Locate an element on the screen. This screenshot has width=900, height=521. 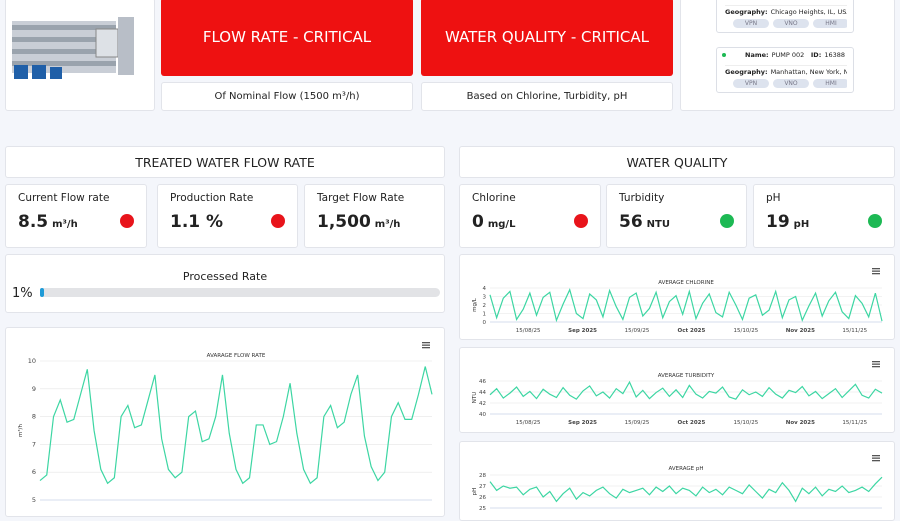
section-header: TREATED WATER FLOW RATE is located at coordinates (225, 162).